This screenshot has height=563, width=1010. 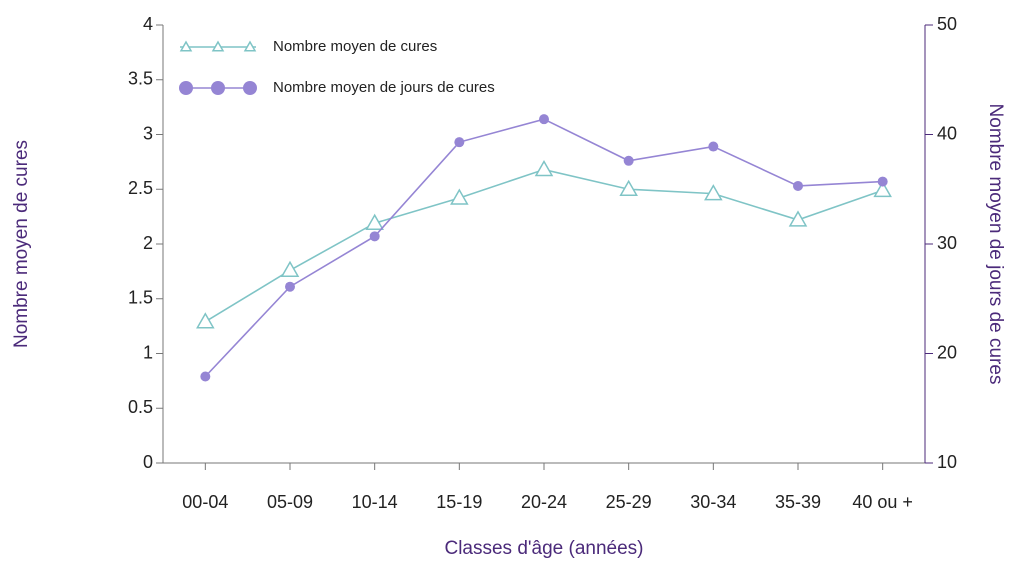 I want to click on y2-tick-label: 30, so click(x=947, y=243).